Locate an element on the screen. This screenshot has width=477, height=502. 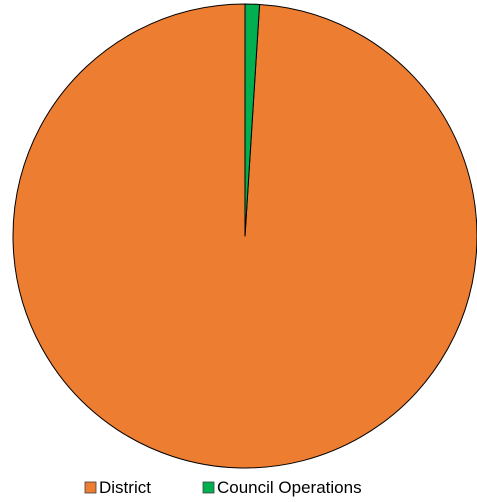
legend-label-council-operations: Council Operations is located at coordinates (289, 487).